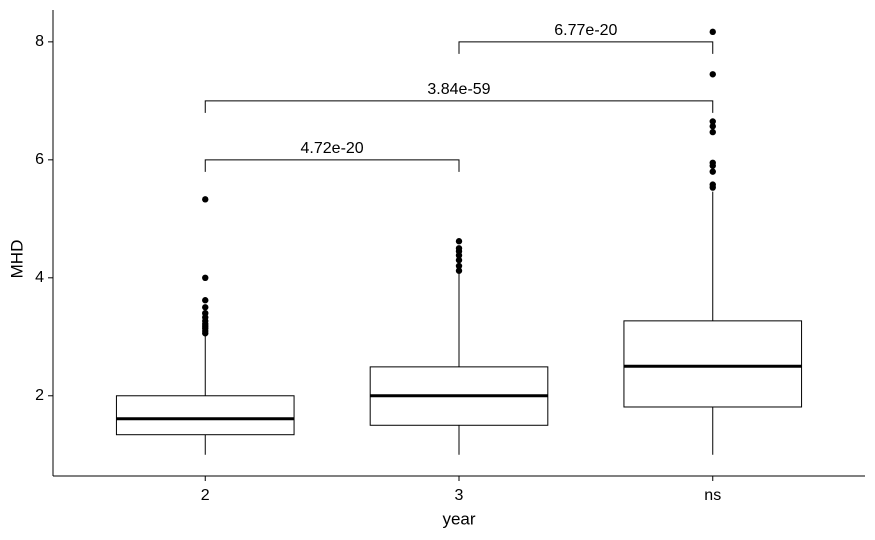 The width and height of the screenshot is (875, 540). Describe the element at coordinates (458, 518) in the screenshot. I see `x-axis-title: year` at that location.